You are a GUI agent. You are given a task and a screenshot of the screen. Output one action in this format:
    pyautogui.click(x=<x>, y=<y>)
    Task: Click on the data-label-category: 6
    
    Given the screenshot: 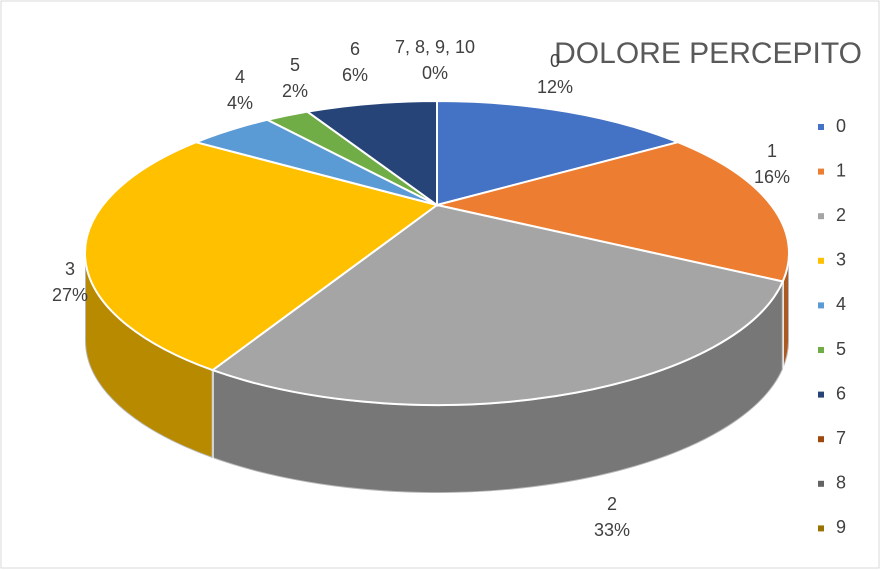 What is the action you would take?
    pyautogui.click(x=355, y=49)
    